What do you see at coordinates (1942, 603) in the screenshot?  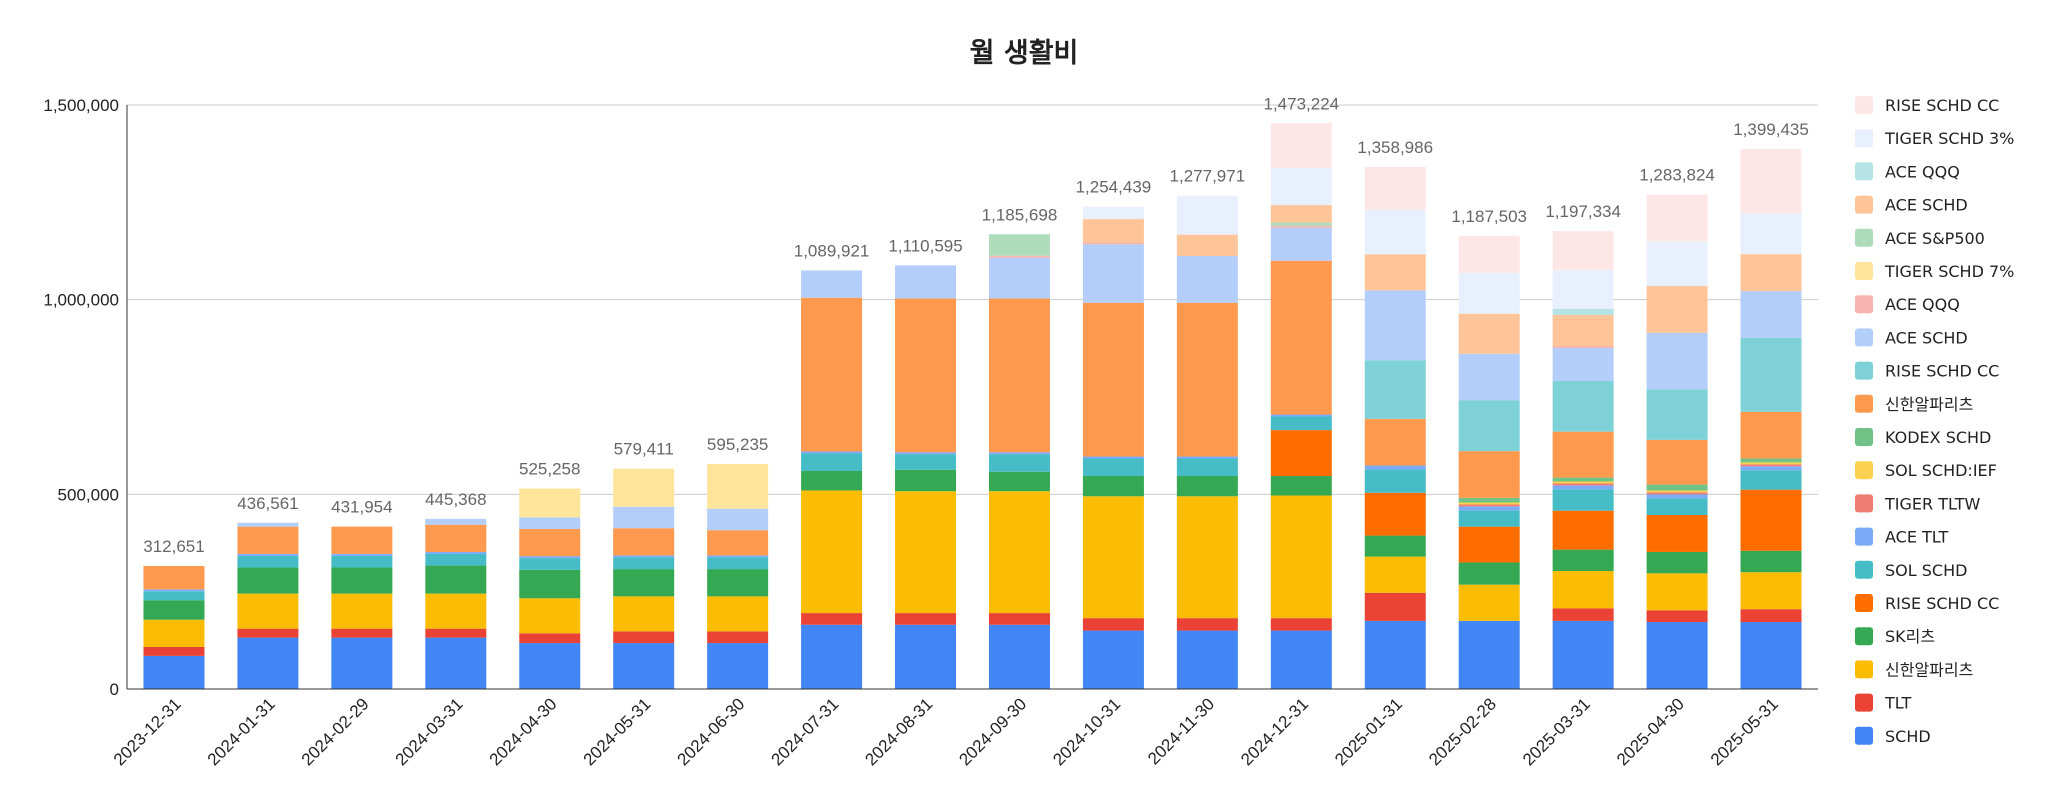 I see `legend-label: RISE SCHD CC` at bounding box center [1942, 603].